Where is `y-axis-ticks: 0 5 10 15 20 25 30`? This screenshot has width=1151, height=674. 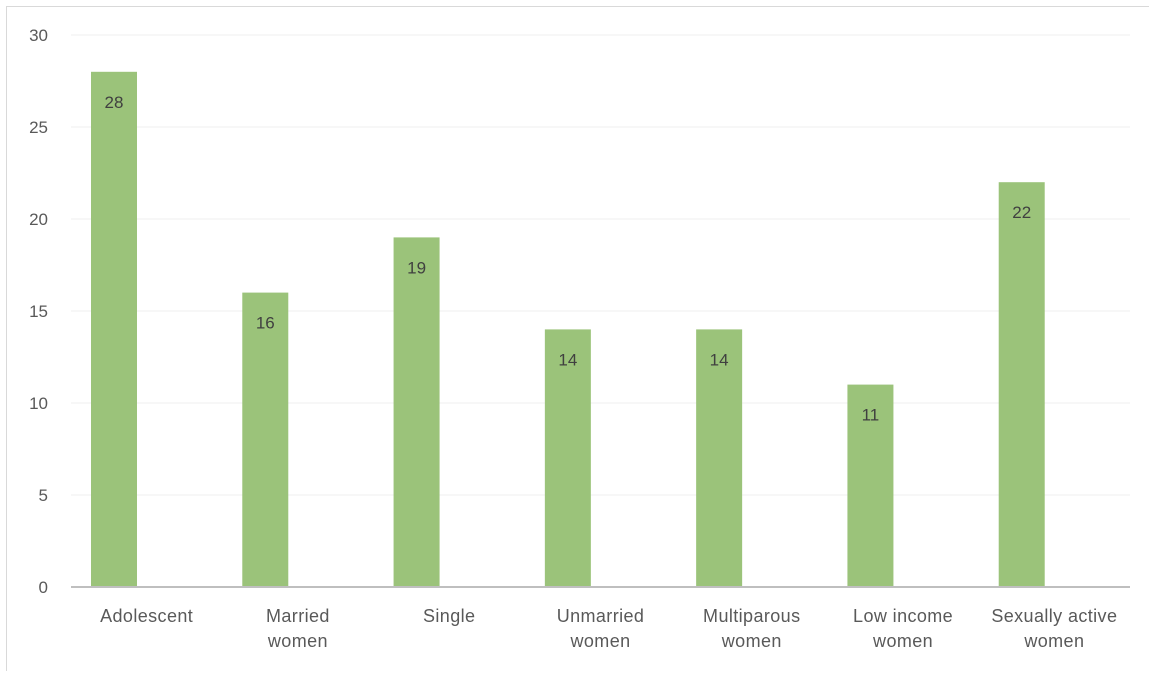 y-axis-ticks: 0 5 10 15 20 25 30 is located at coordinates (38, 311).